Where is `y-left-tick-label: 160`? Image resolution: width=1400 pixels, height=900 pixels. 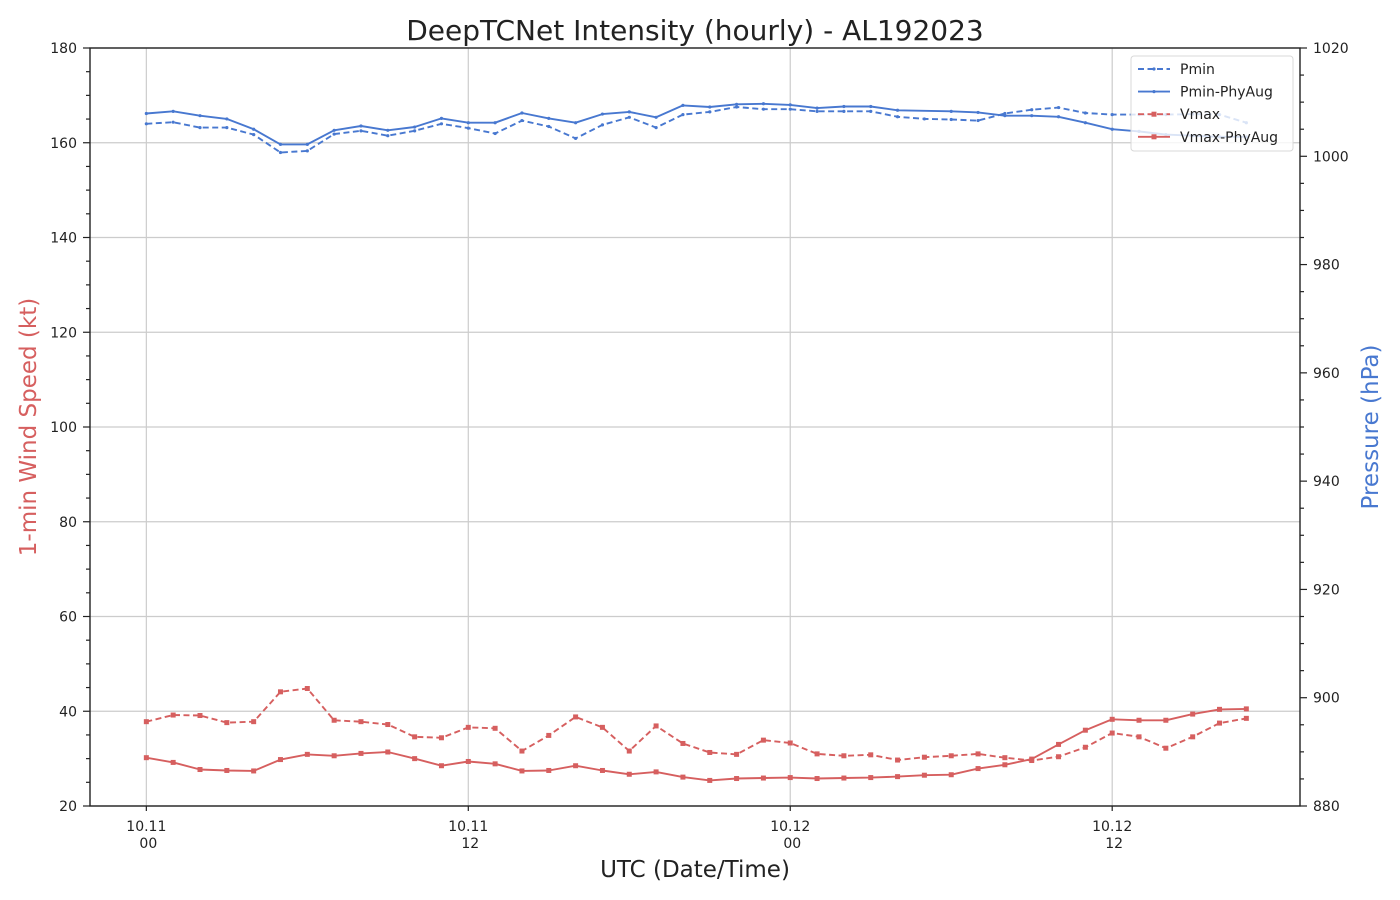
y-left-tick-label: 160 is located at coordinates (63, 144).